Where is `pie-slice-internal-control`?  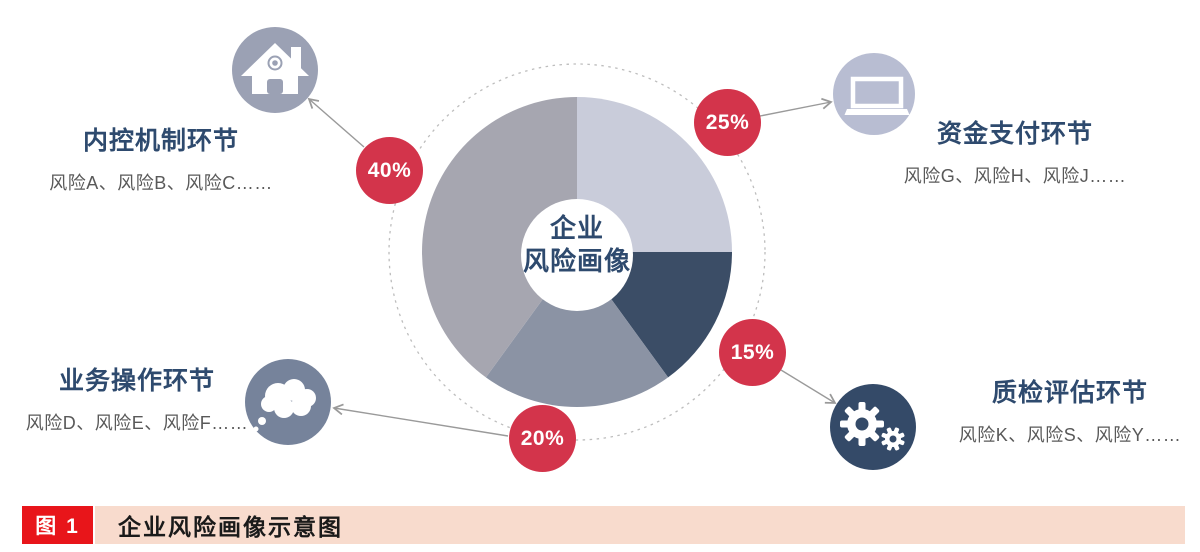 pie-slice-internal-control is located at coordinates (499, 237).